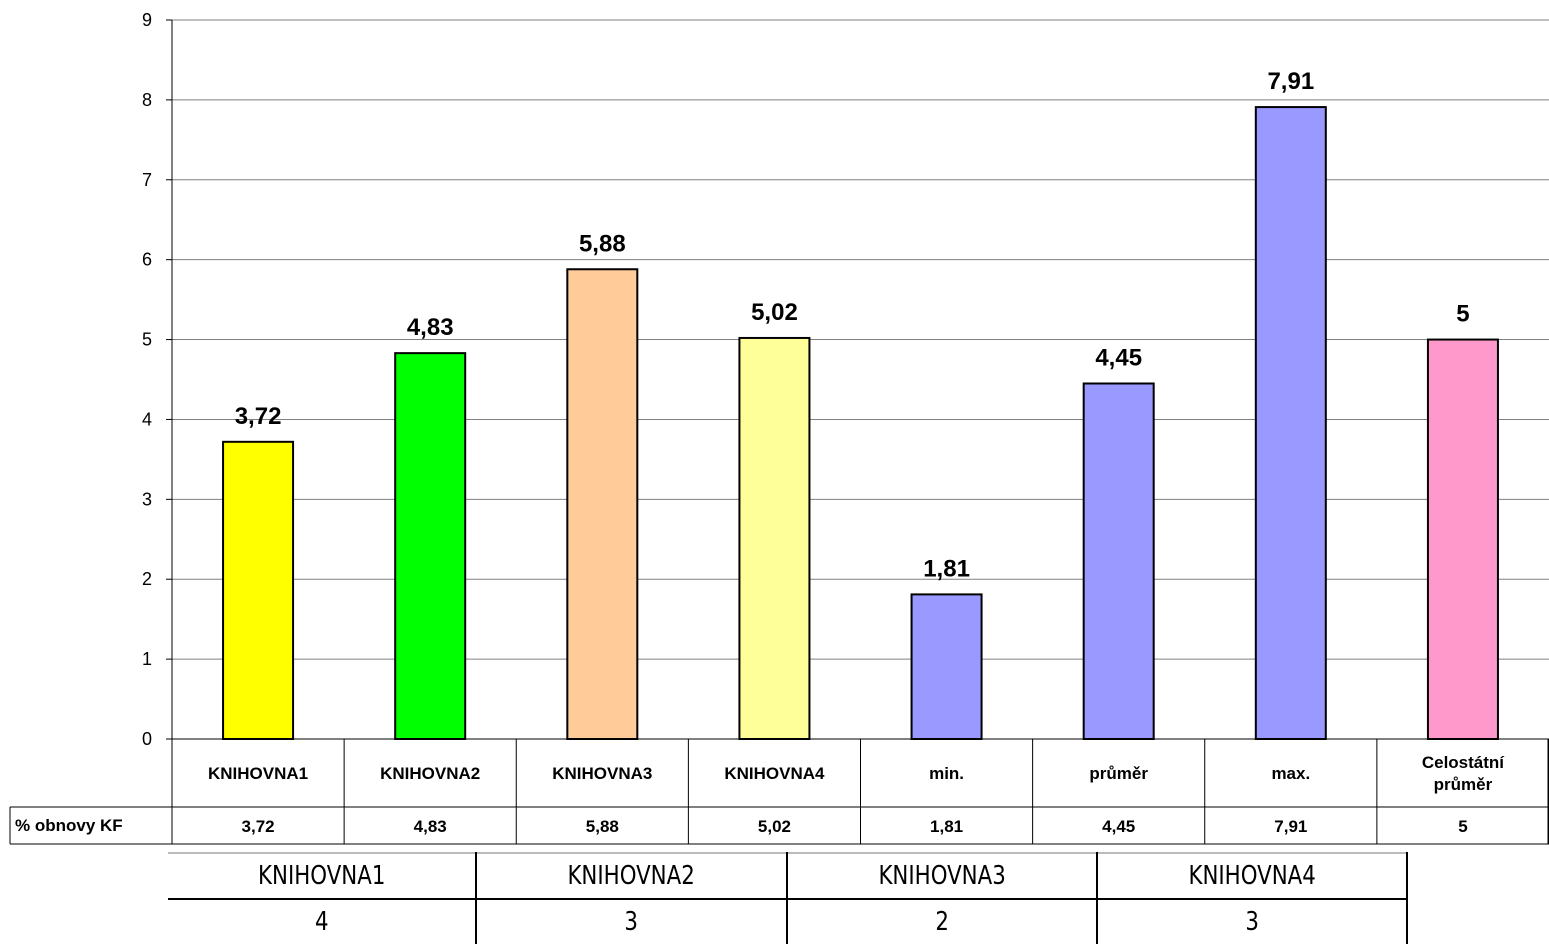 Image resolution: width=1549 pixels, height=944 pixels. Describe the element at coordinates (147, 419) in the screenshot. I see `y-tick-label: 4` at that location.